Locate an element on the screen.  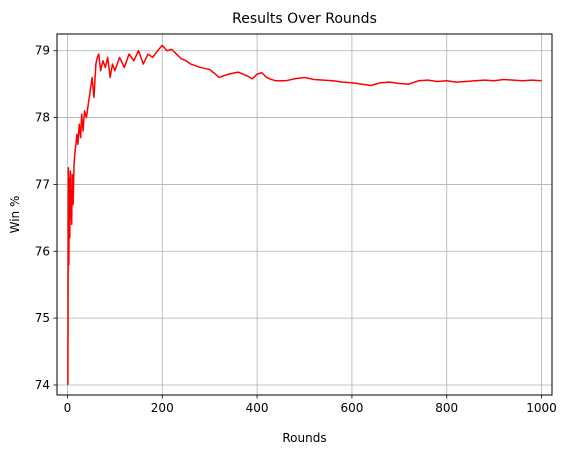
x-tick-label: 0 is located at coordinates (68, 408).